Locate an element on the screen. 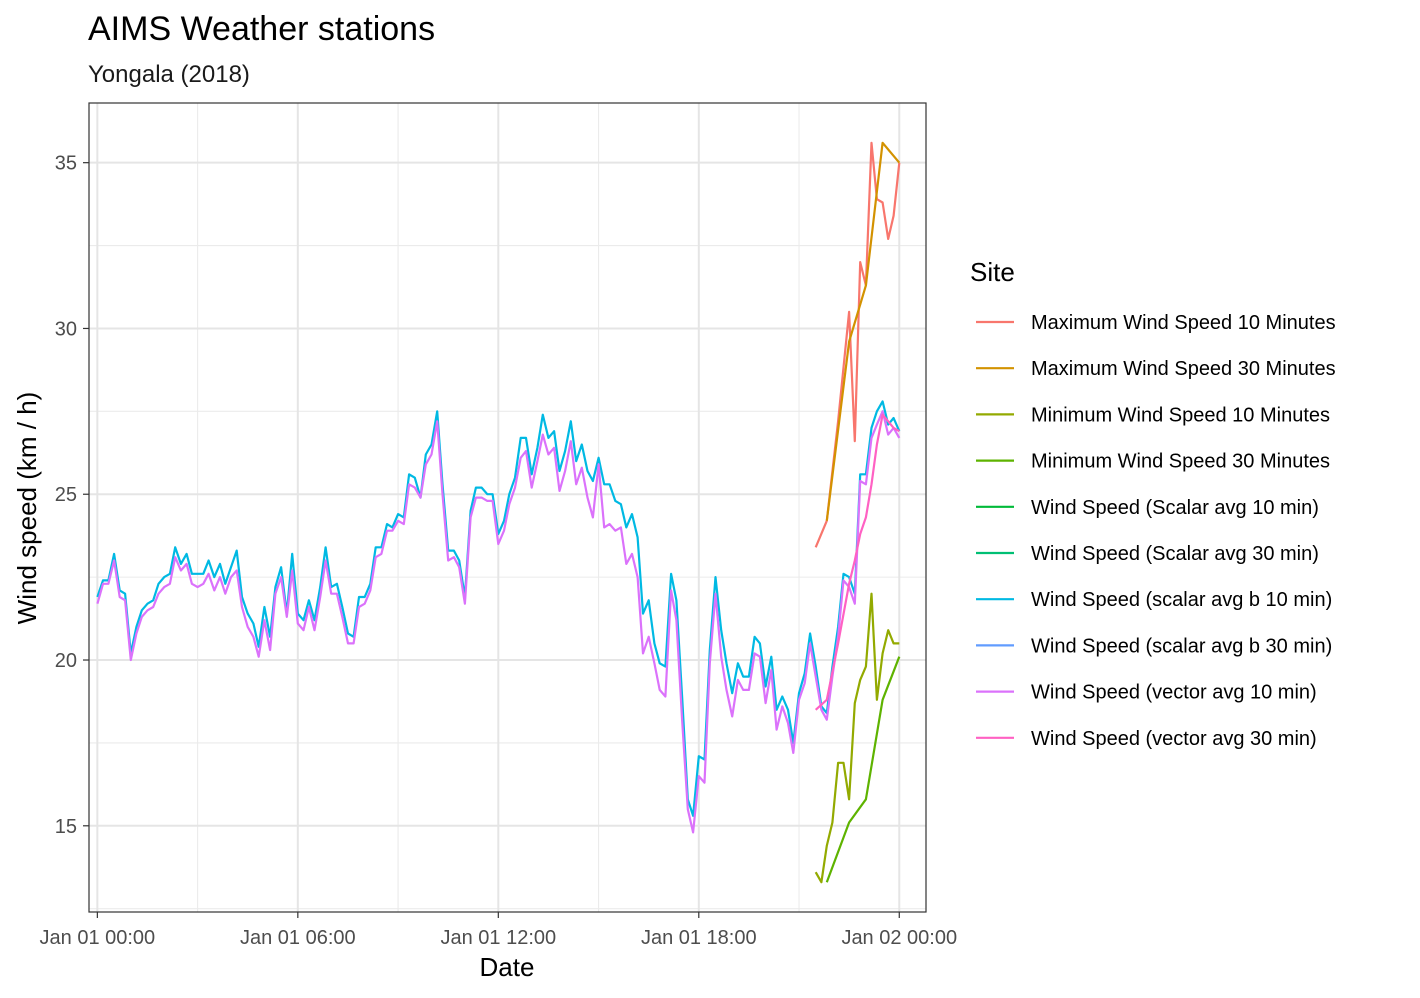  legend-title: Site is located at coordinates (992, 272).